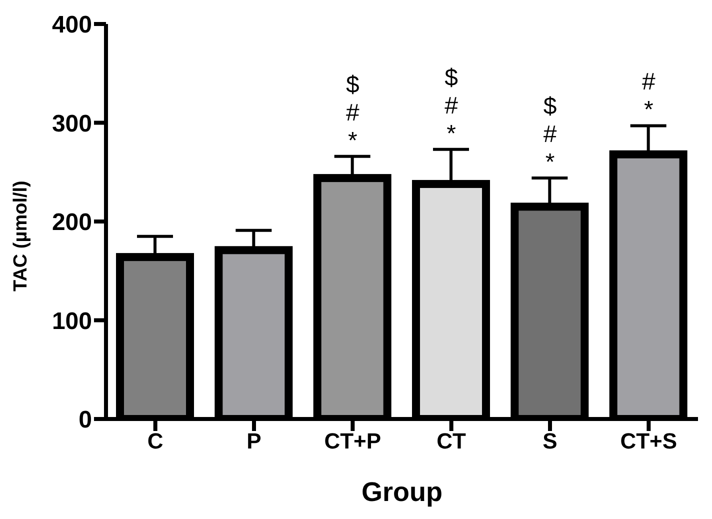  Describe the element at coordinates (550, 441) in the screenshot. I see `x-tick-label: S` at that location.